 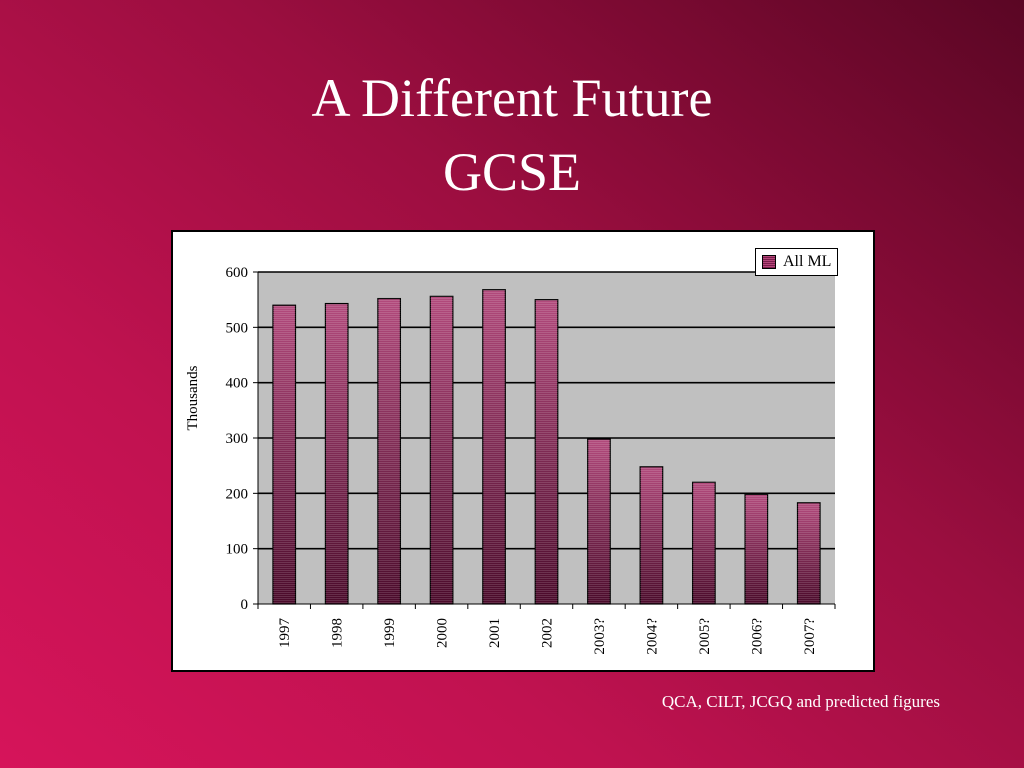 I want to click on slide-title: A Different Future, so click(x=512, y=98).